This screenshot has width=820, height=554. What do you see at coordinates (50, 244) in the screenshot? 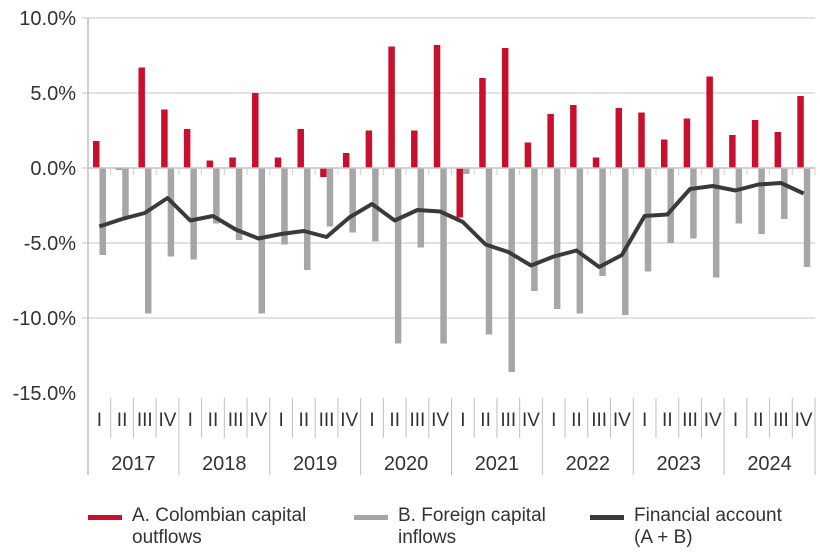
I see `y-tick-label: -5.0%` at bounding box center [50, 244].